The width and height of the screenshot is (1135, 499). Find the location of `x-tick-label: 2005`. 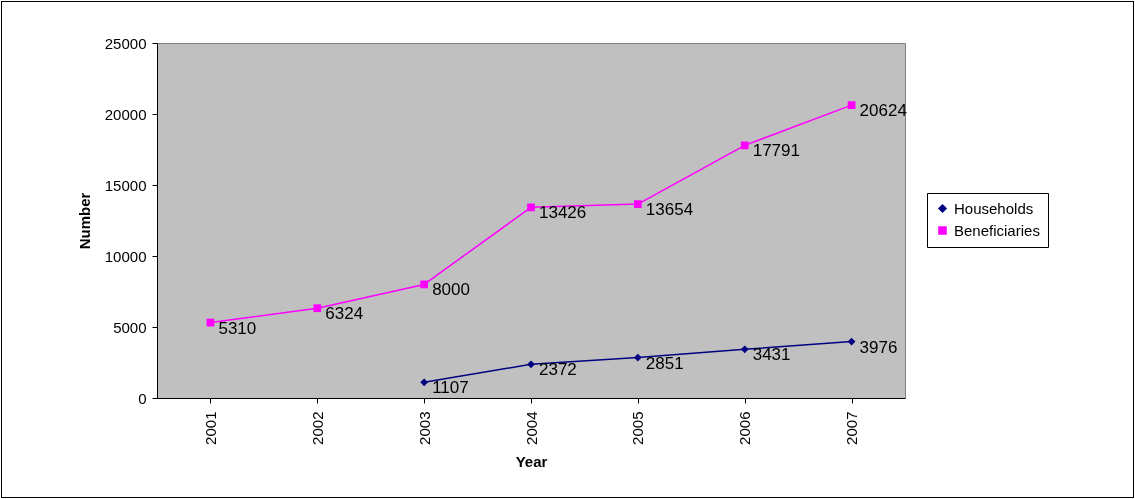

x-tick-label: 2005 is located at coordinates (638, 428).